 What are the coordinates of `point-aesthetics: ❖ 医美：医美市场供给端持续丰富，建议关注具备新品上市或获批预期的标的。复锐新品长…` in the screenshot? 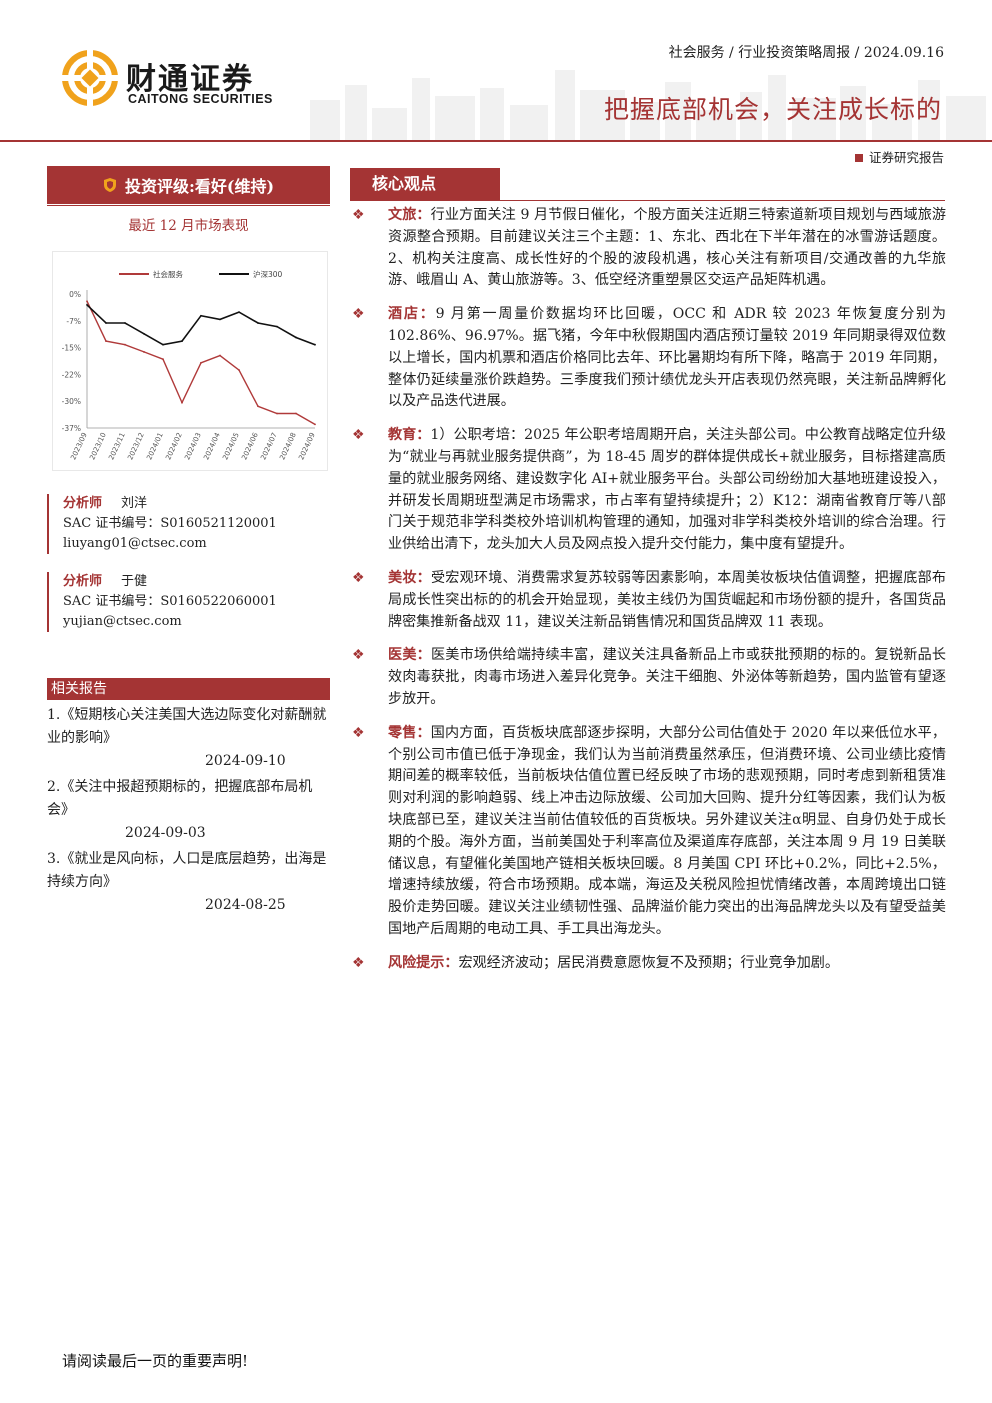 It's located at (648, 677).